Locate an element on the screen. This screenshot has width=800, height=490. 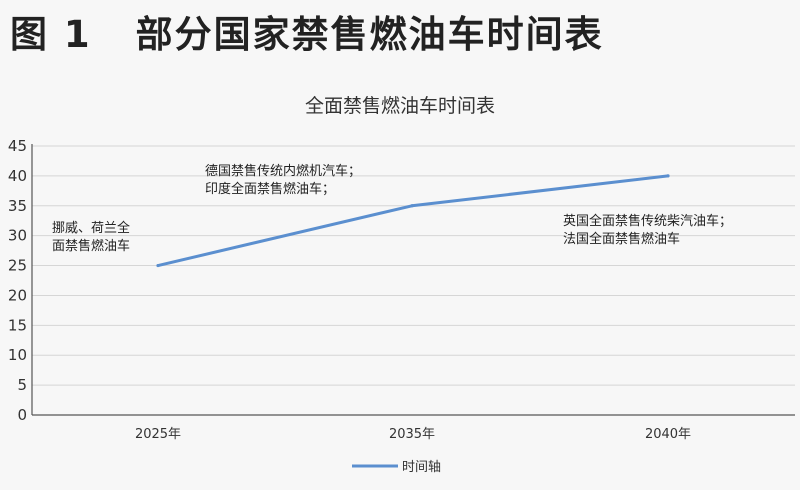
y-tick-label: 0 is located at coordinates (22, 415).